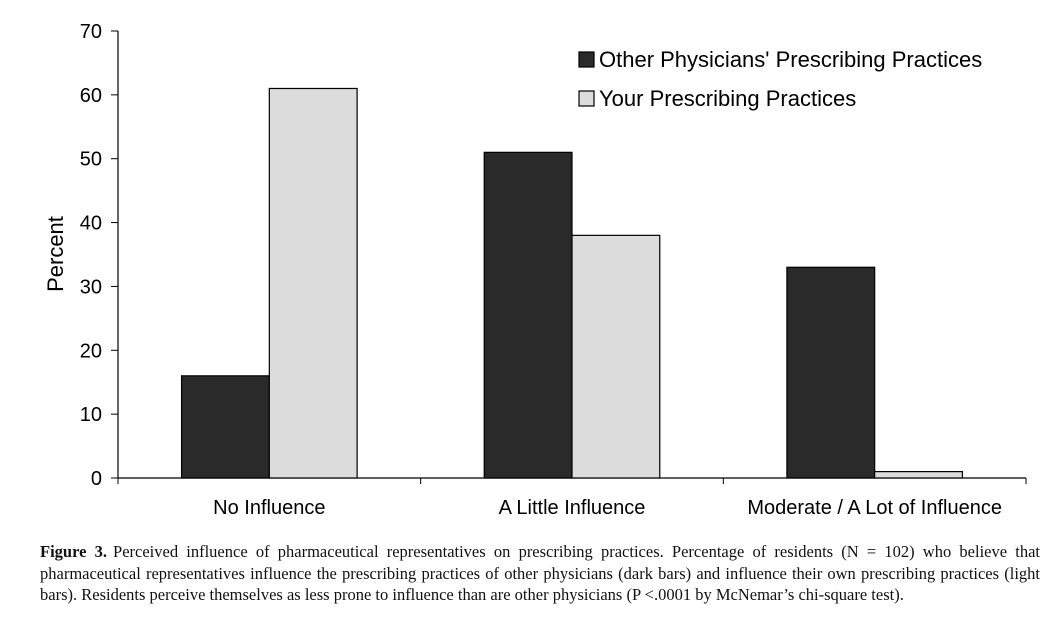  What do you see at coordinates (91, 351) in the screenshot?
I see `y-tick-label: 20` at bounding box center [91, 351].